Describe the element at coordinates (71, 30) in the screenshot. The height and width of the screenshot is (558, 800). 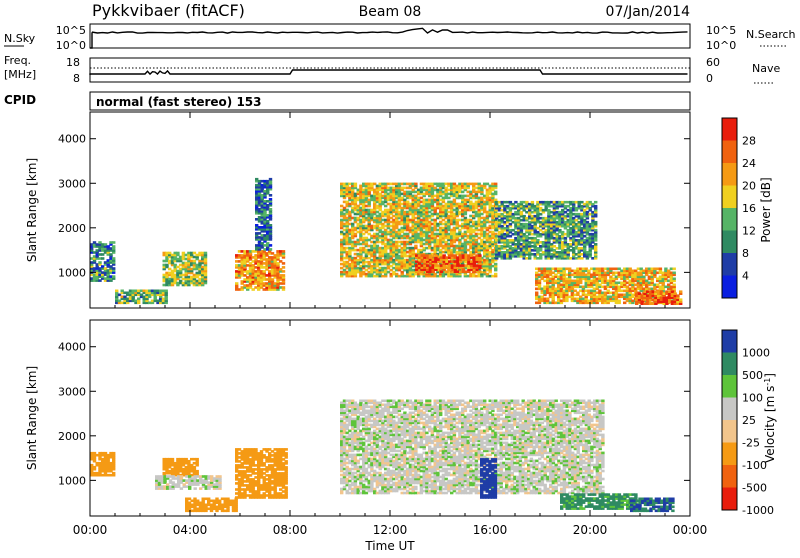
I see `nsky-tick-top: 10^5` at that location.